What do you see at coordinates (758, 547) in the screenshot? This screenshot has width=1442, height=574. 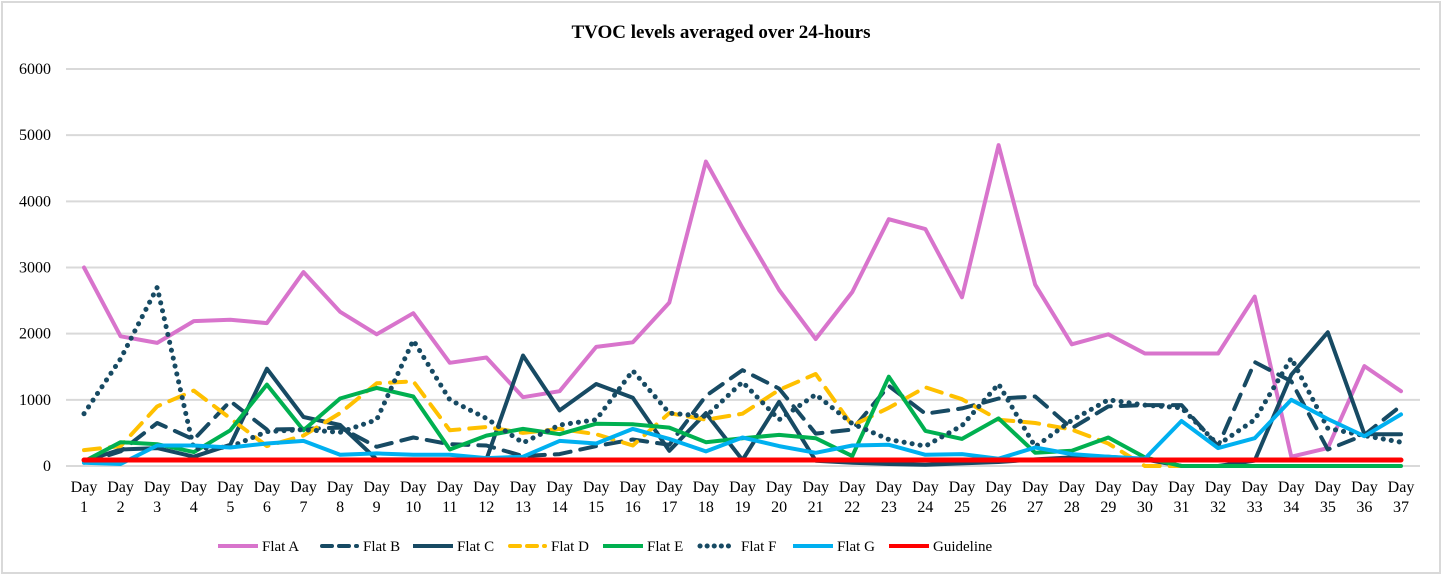 I see `legend-label: Flat F` at bounding box center [758, 547].